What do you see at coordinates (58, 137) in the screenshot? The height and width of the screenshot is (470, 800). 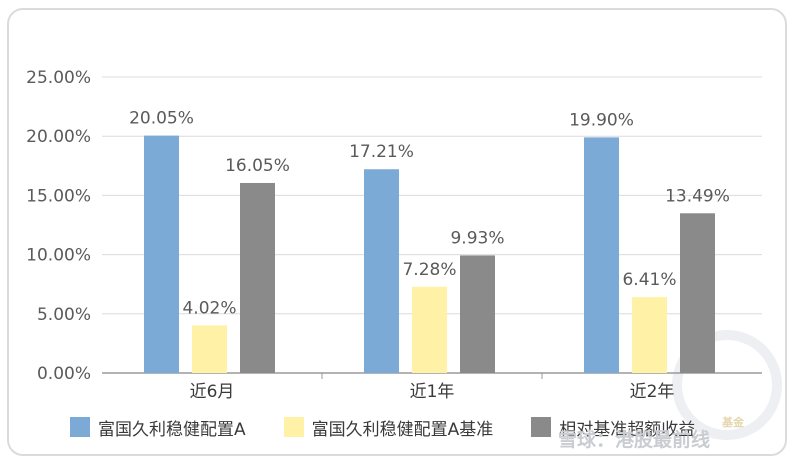 I see `y-tick-label: 20.00%` at bounding box center [58, 137].